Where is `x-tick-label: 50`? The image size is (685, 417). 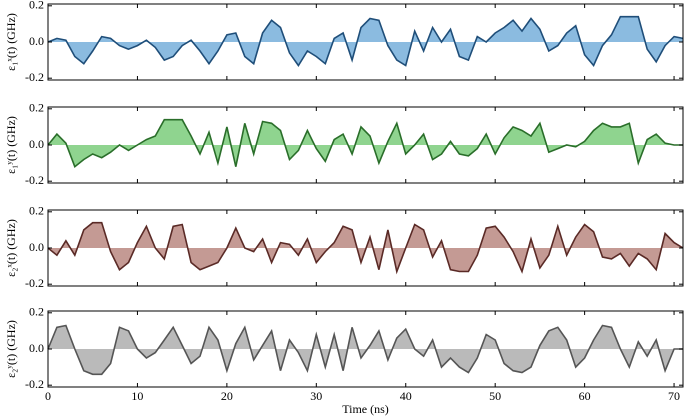
x-tick-label: 50 is located at coordinates (495, 396).